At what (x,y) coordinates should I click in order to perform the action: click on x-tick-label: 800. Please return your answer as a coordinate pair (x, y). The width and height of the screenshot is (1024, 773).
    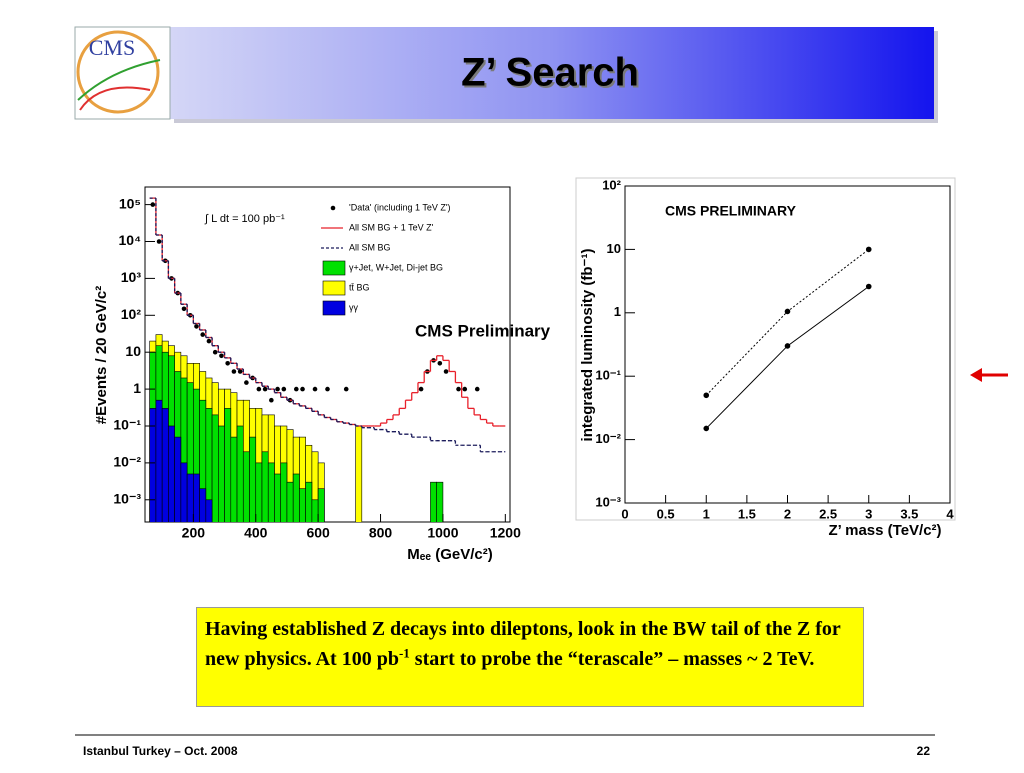
    Looking at the image, I should click on (381, 533).